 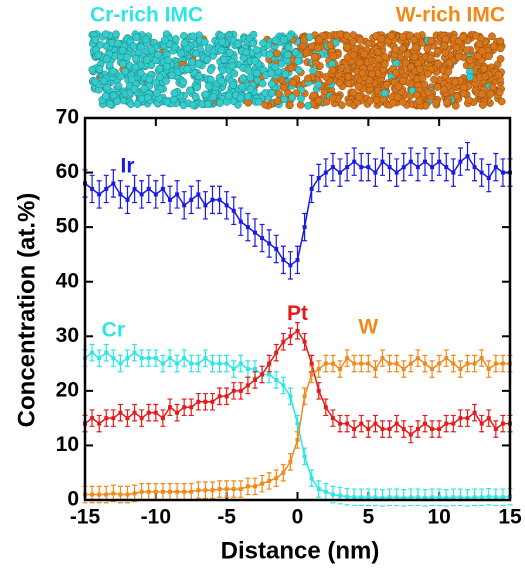 I want to click on legend-label: W, so click(x=368, y=327).